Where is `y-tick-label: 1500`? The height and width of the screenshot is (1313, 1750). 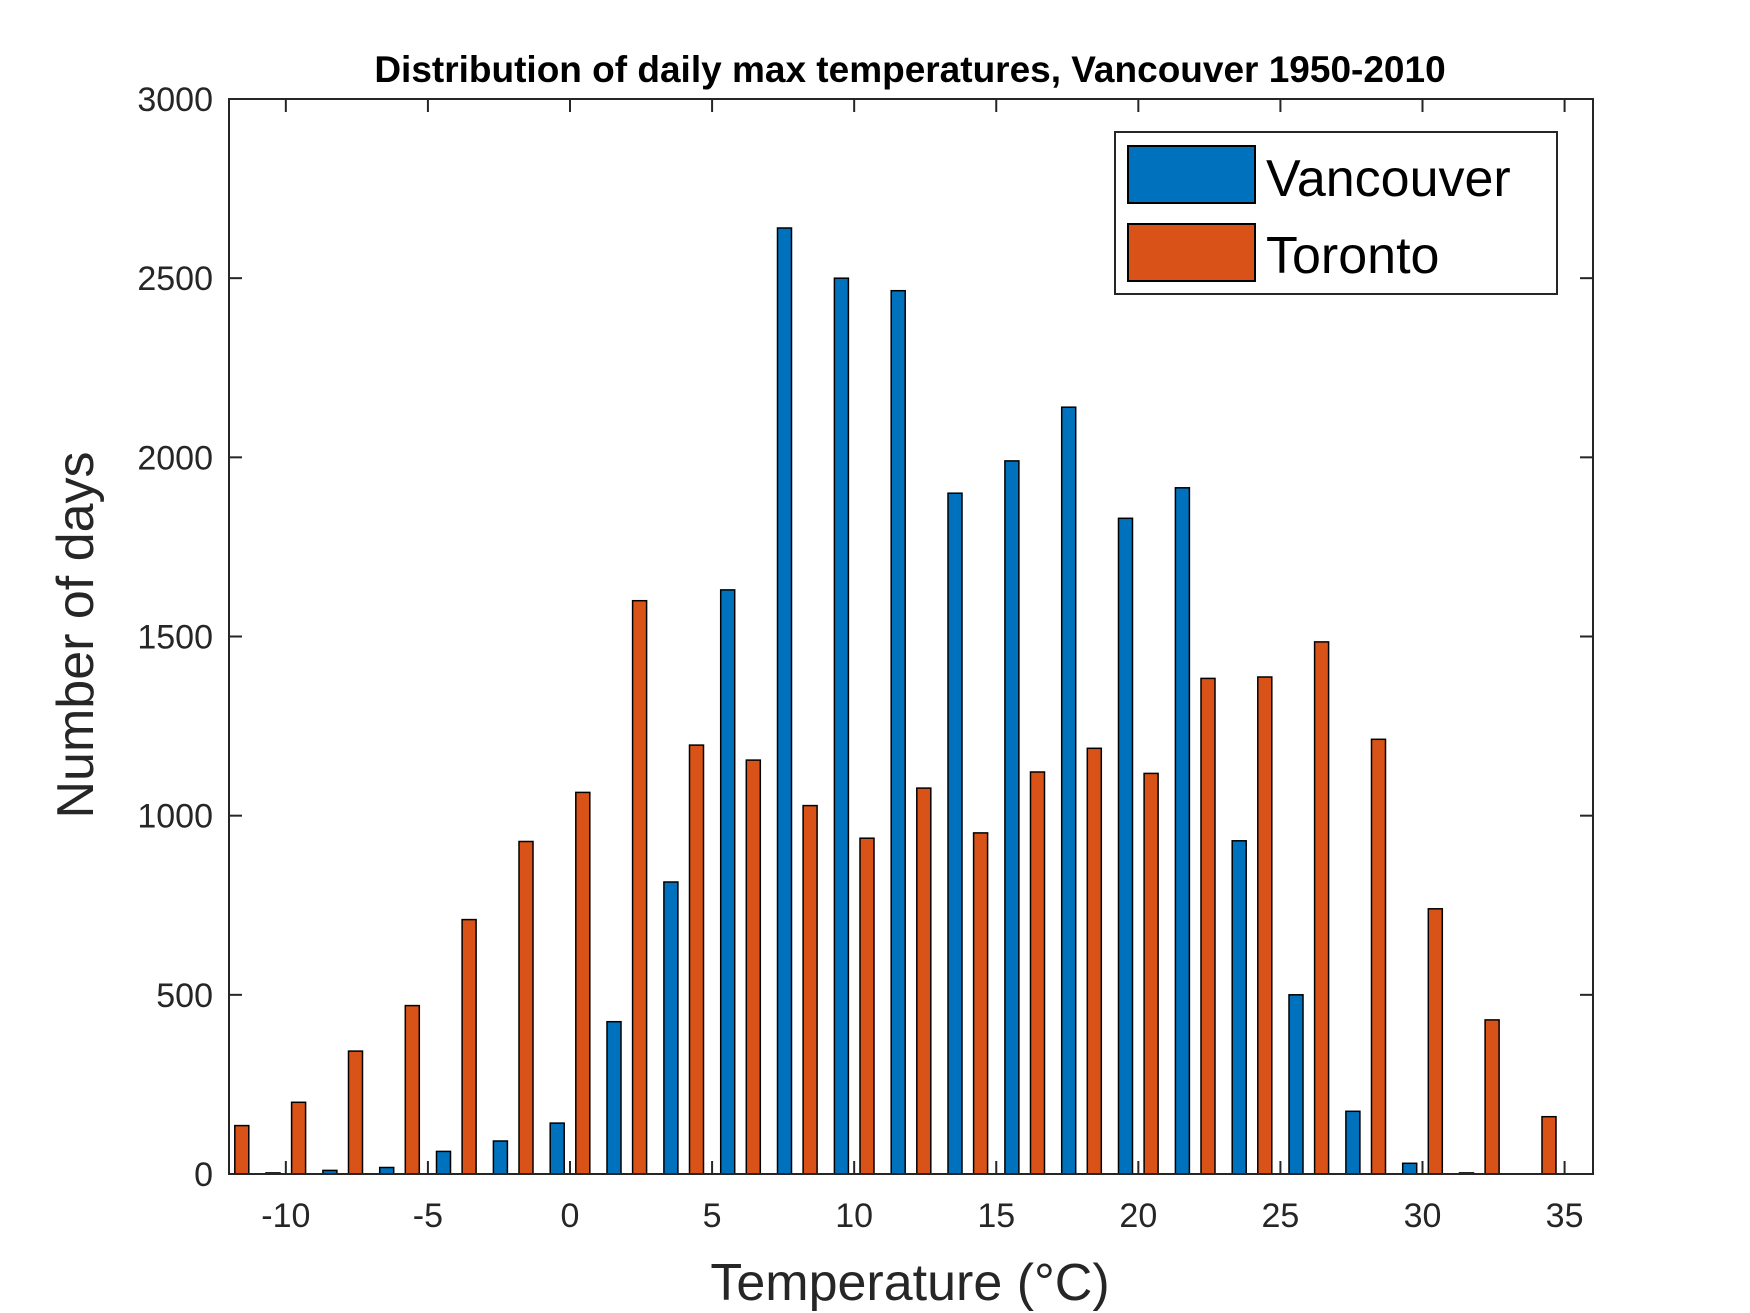
y-tick-label: 1500 is located at coordinates (175, 638).